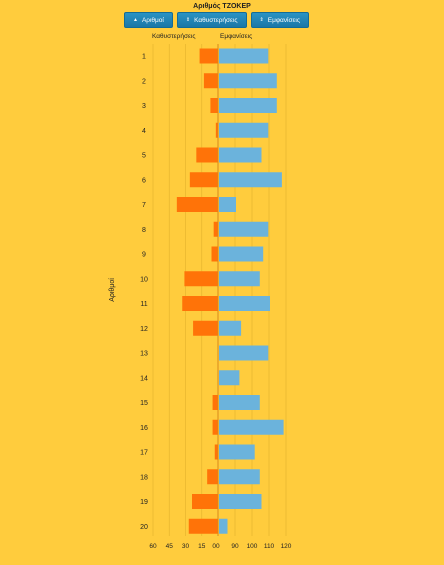 Image resolution: width=444 pixels, height=565 pixels. I want to click on category-label: 17, so click(144, 453).